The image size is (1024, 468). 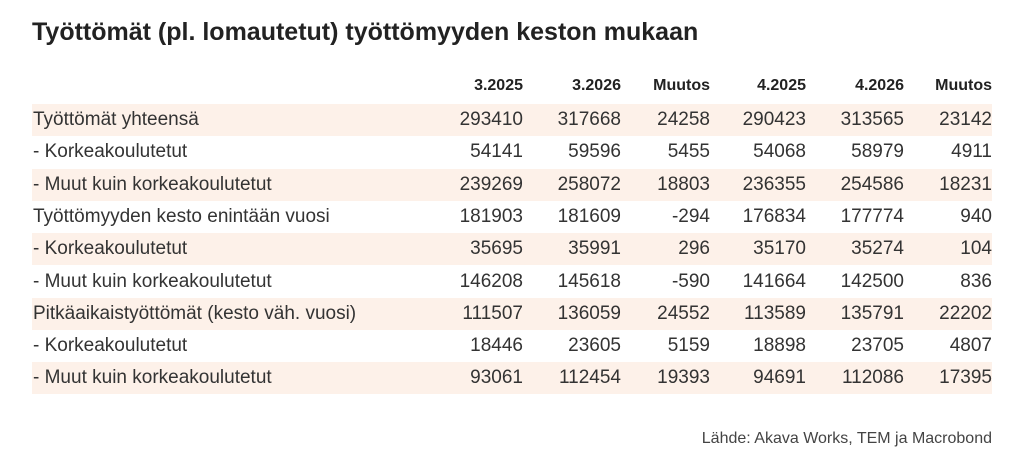 What do you see at coordinates (774, 281) in the screenshot?
I see `cell-value: 141664` at bounding box center [774, 281].